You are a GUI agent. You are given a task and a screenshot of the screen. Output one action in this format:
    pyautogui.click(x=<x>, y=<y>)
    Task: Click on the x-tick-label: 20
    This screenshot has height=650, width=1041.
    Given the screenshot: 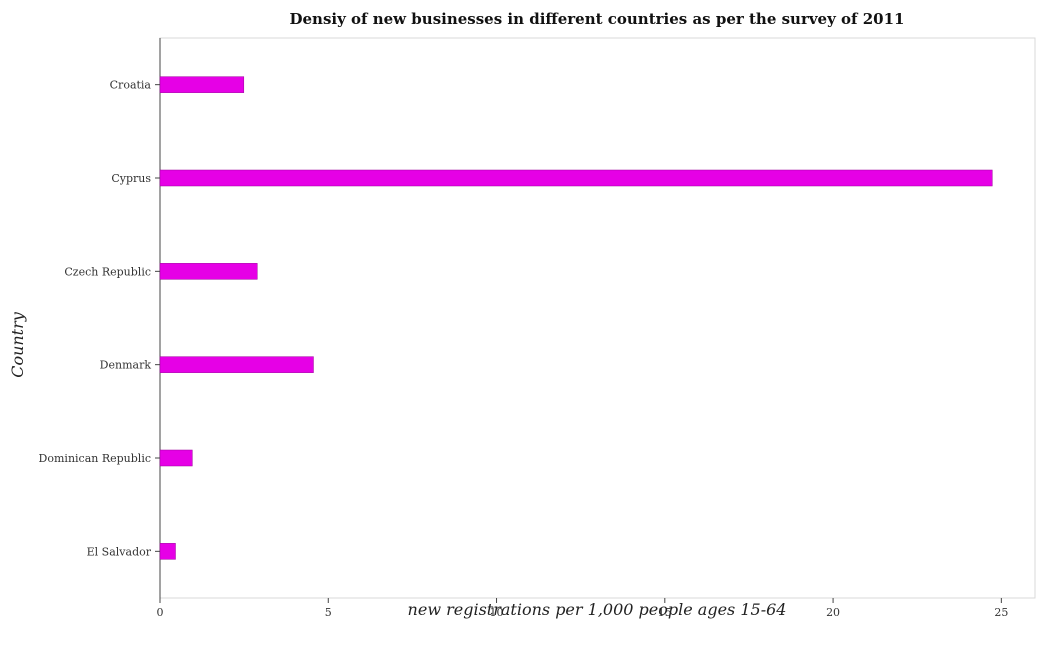 What is the action you would take?
    pyautogui.click(x=833, y=612)
    